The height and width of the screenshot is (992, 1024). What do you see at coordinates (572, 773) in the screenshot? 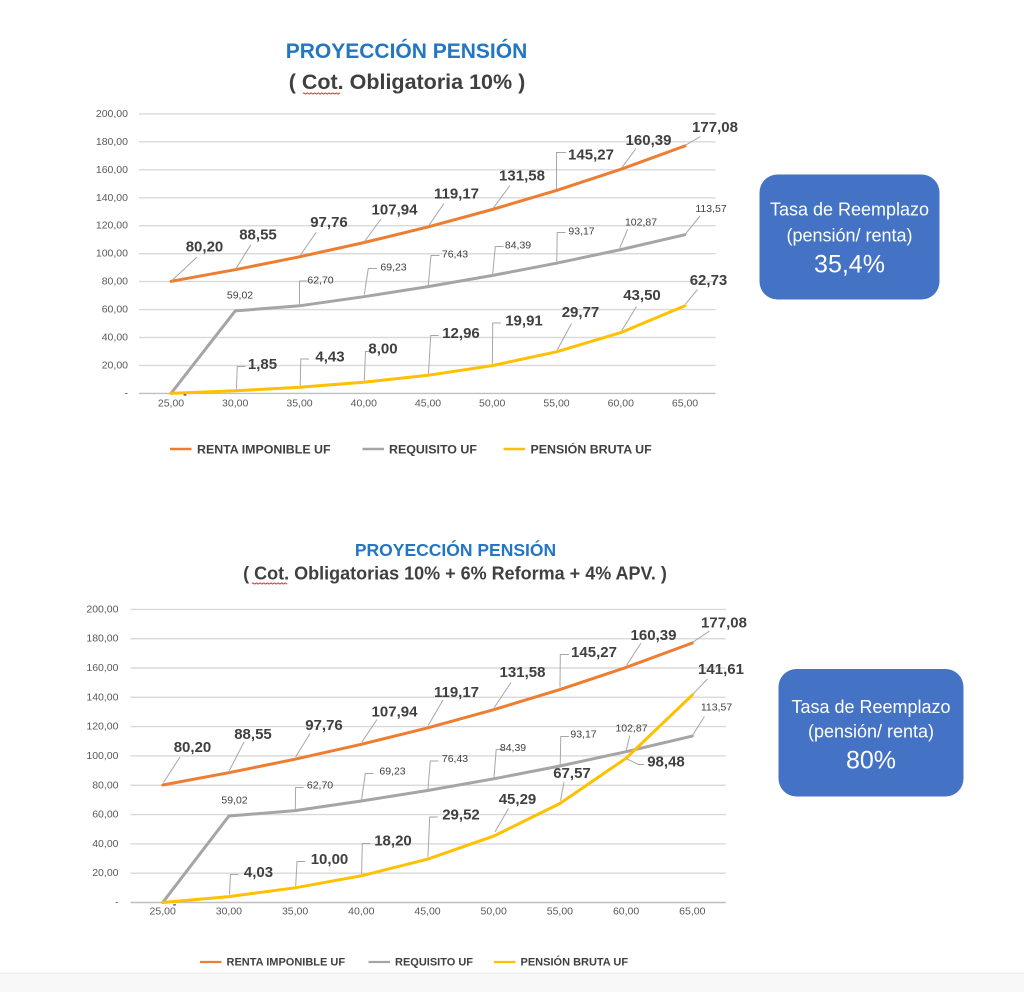
I see `svg-text: 67,57` at bounding box center [572, 773].